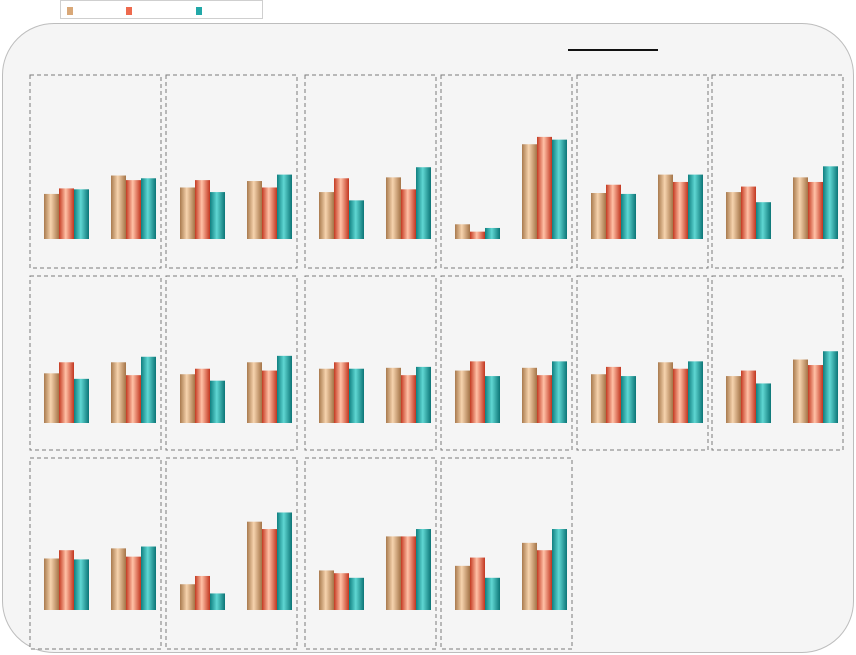 The image size is (856, 655). What do you see at coordinates (161, 9) in the screenshot?
I see `legend` at bounding box center [161, 9].